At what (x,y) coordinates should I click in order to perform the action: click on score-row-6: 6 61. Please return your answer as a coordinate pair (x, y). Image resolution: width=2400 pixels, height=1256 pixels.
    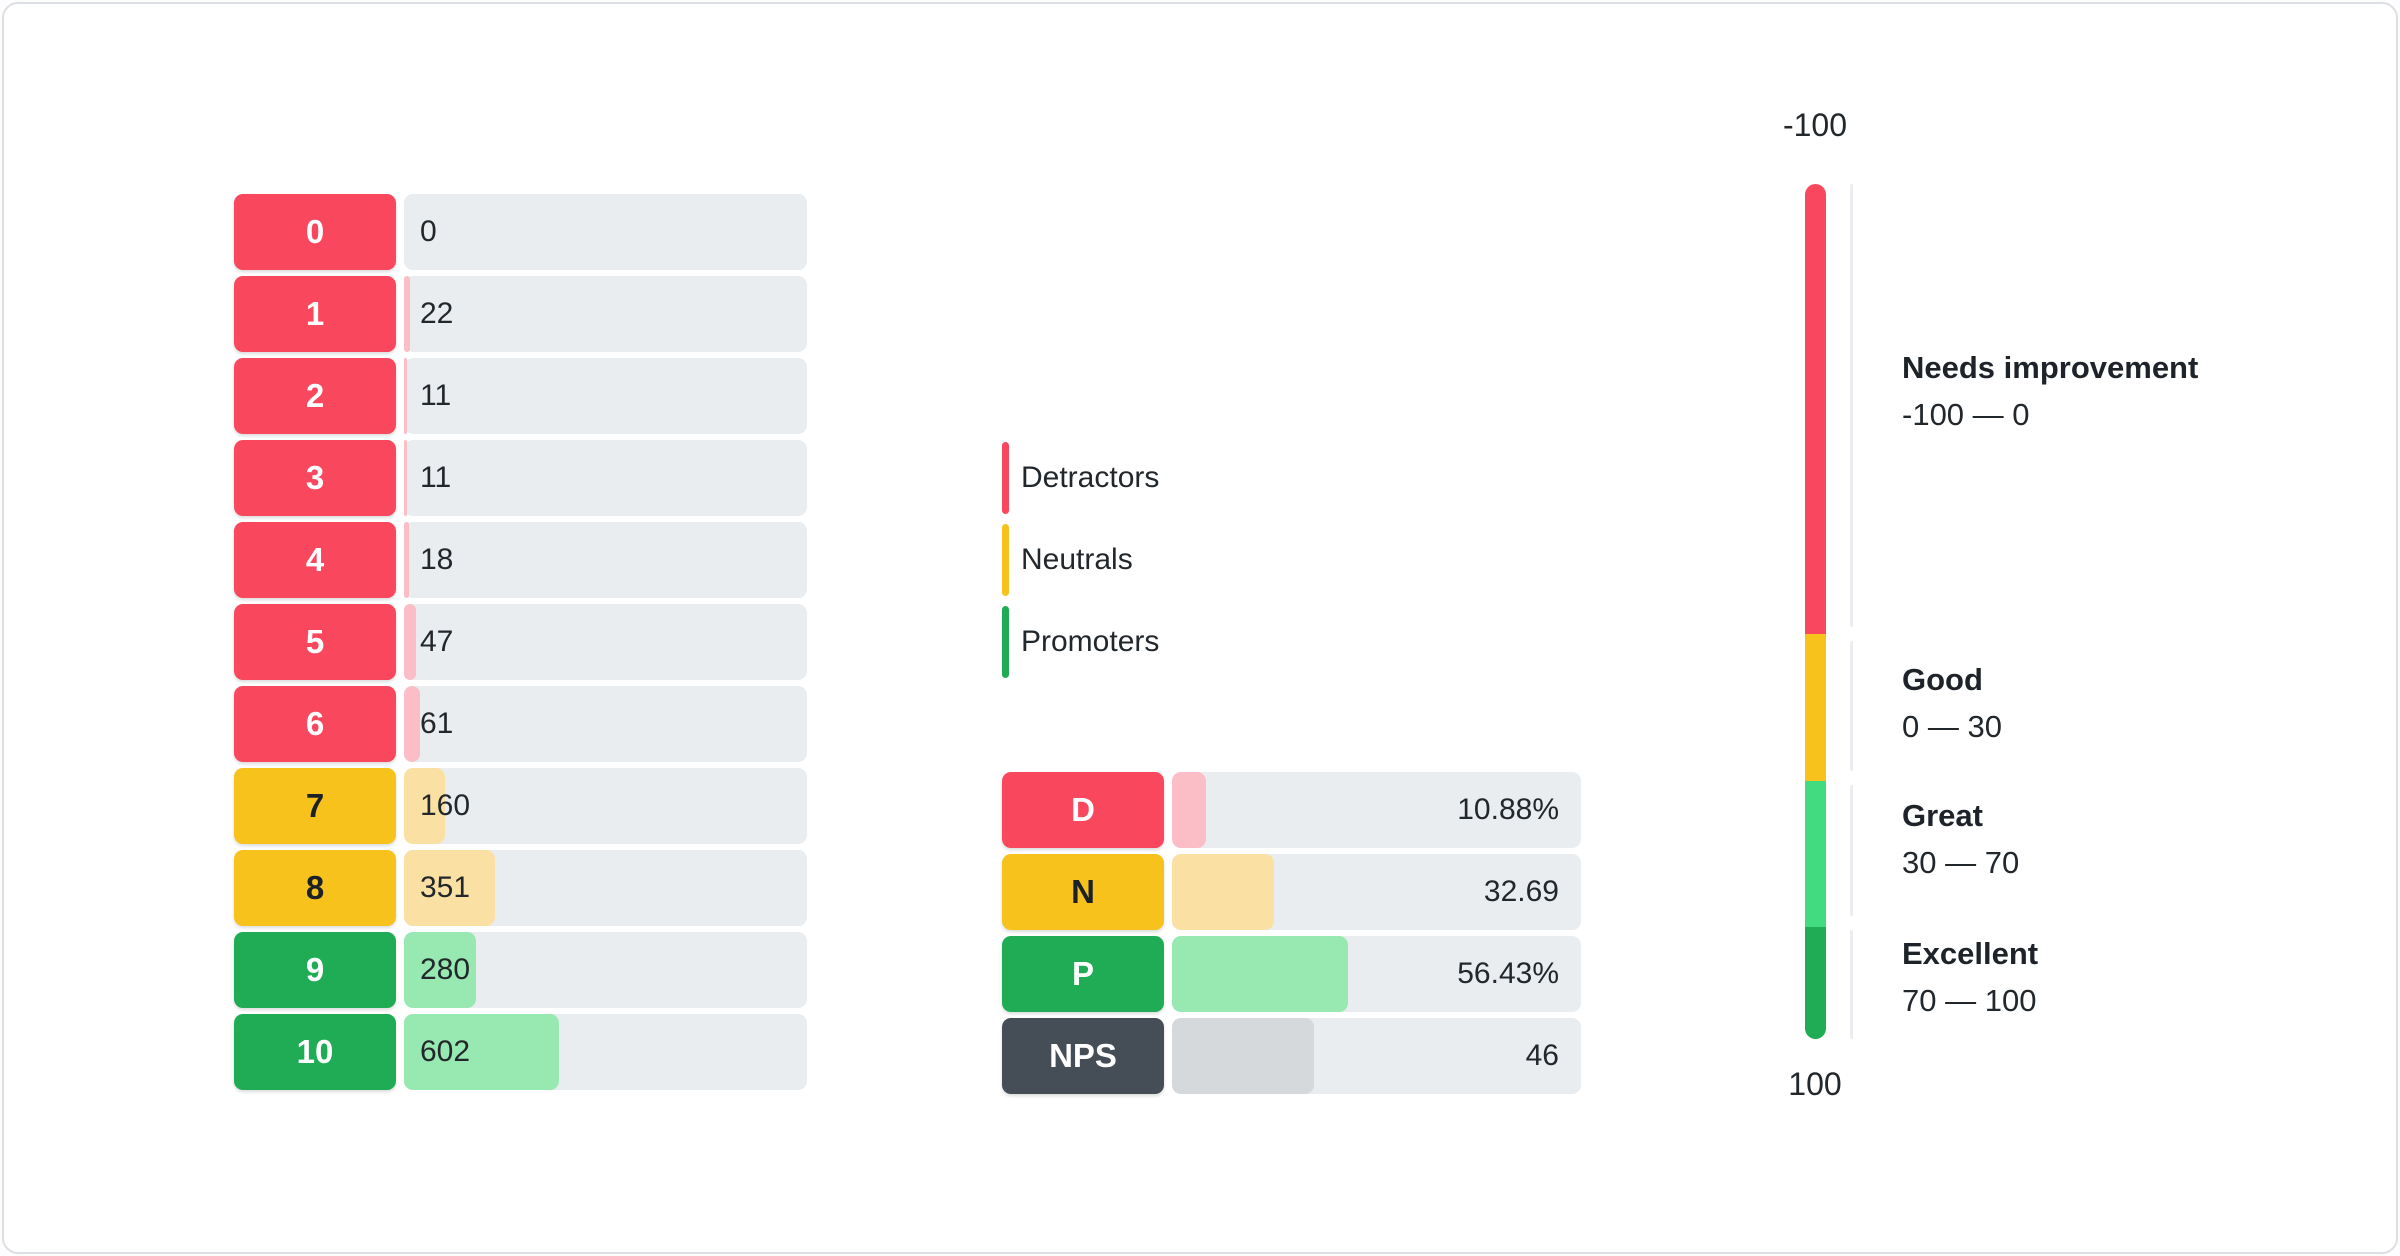
    Looking at the image, I should click on (520, 724).